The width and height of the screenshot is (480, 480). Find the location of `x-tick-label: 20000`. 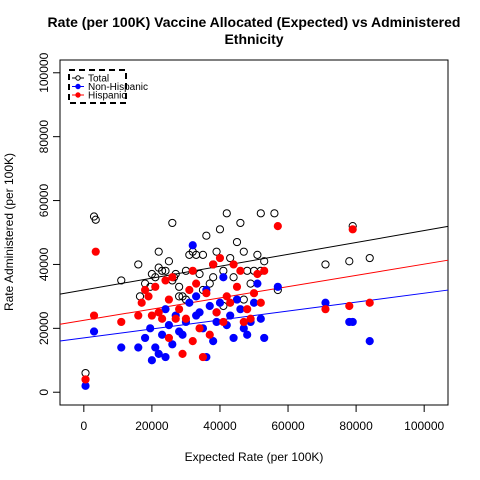

x-tick-label: 20000 is located at coordinates (152, 426).